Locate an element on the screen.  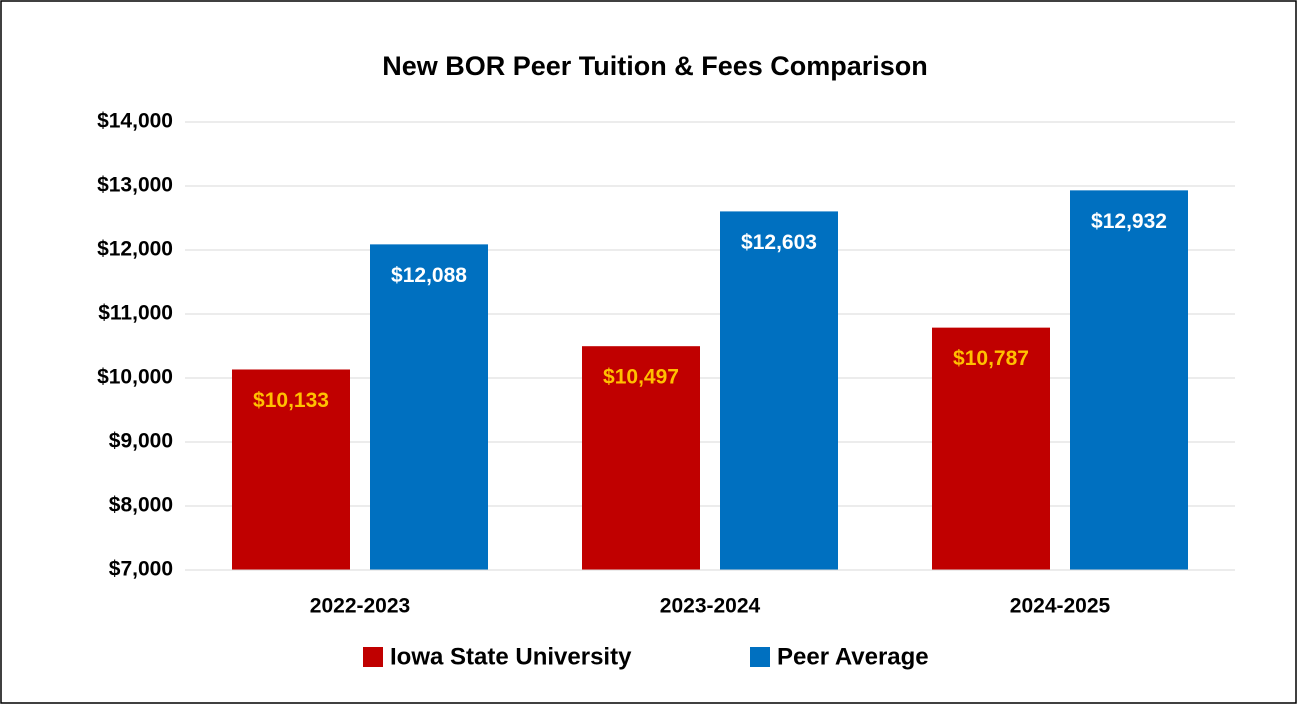
y-tick-label: $9,000 is located at coordinates (141, 441).